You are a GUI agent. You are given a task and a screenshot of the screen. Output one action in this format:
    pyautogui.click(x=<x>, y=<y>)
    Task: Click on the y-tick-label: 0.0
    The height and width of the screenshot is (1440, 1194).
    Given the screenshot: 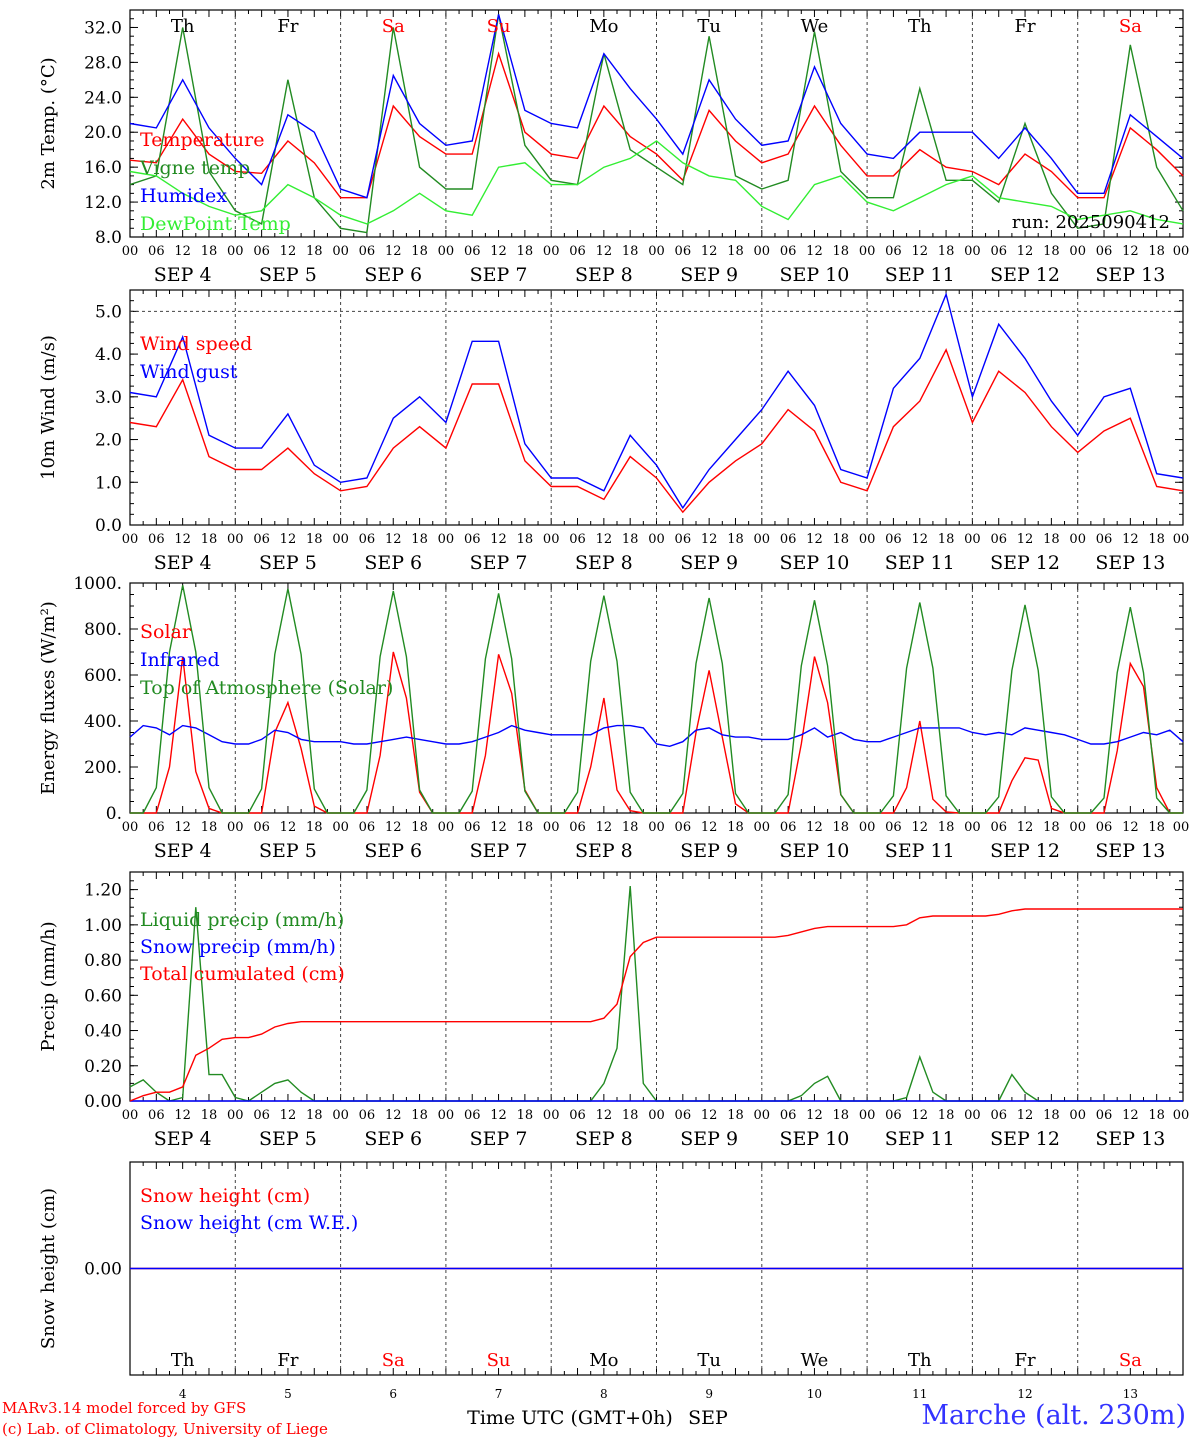 What is the action you would take?
    pyautogui.click(x=108, y=526)
    